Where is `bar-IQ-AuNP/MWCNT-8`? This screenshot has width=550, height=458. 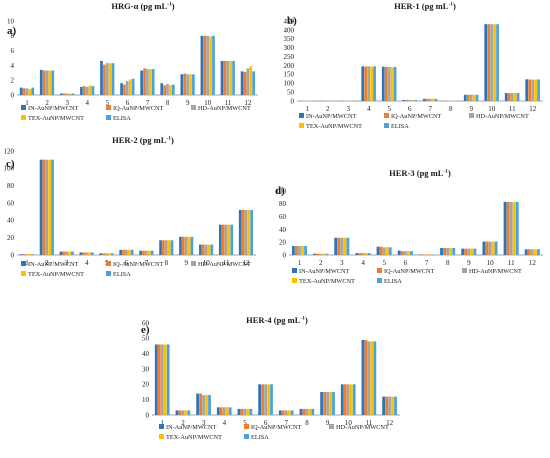 bar-IQ-AuNP/MWCNT-8 is located at coordinates (445, 251).